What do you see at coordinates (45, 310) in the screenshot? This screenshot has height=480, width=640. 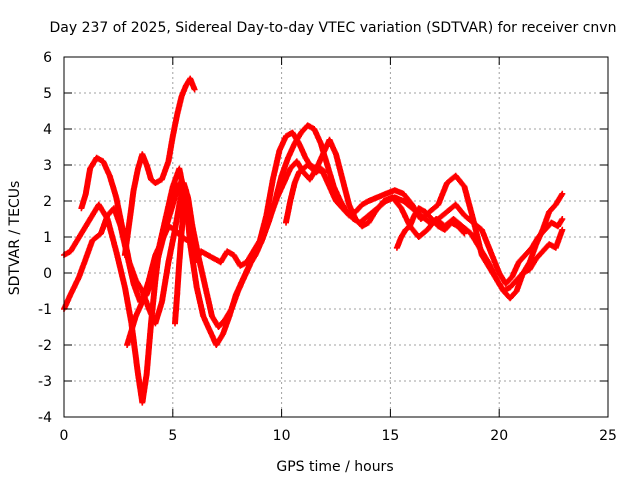 I see `y-tick-label: -1` at bounding box center [45, 310].